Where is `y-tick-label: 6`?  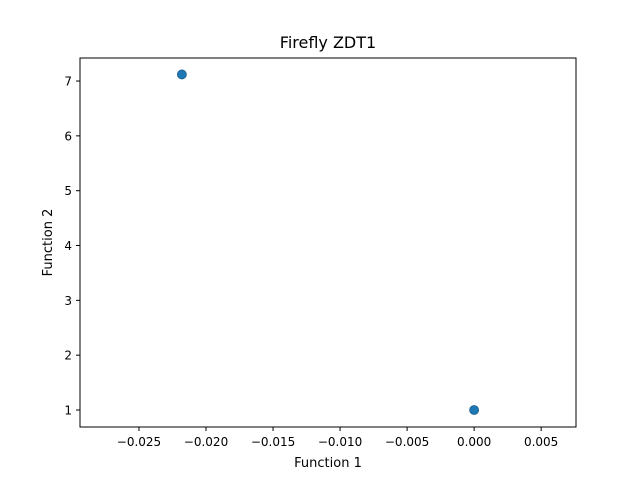 y-tick-label: 6 is located at coordinates (68, 136).